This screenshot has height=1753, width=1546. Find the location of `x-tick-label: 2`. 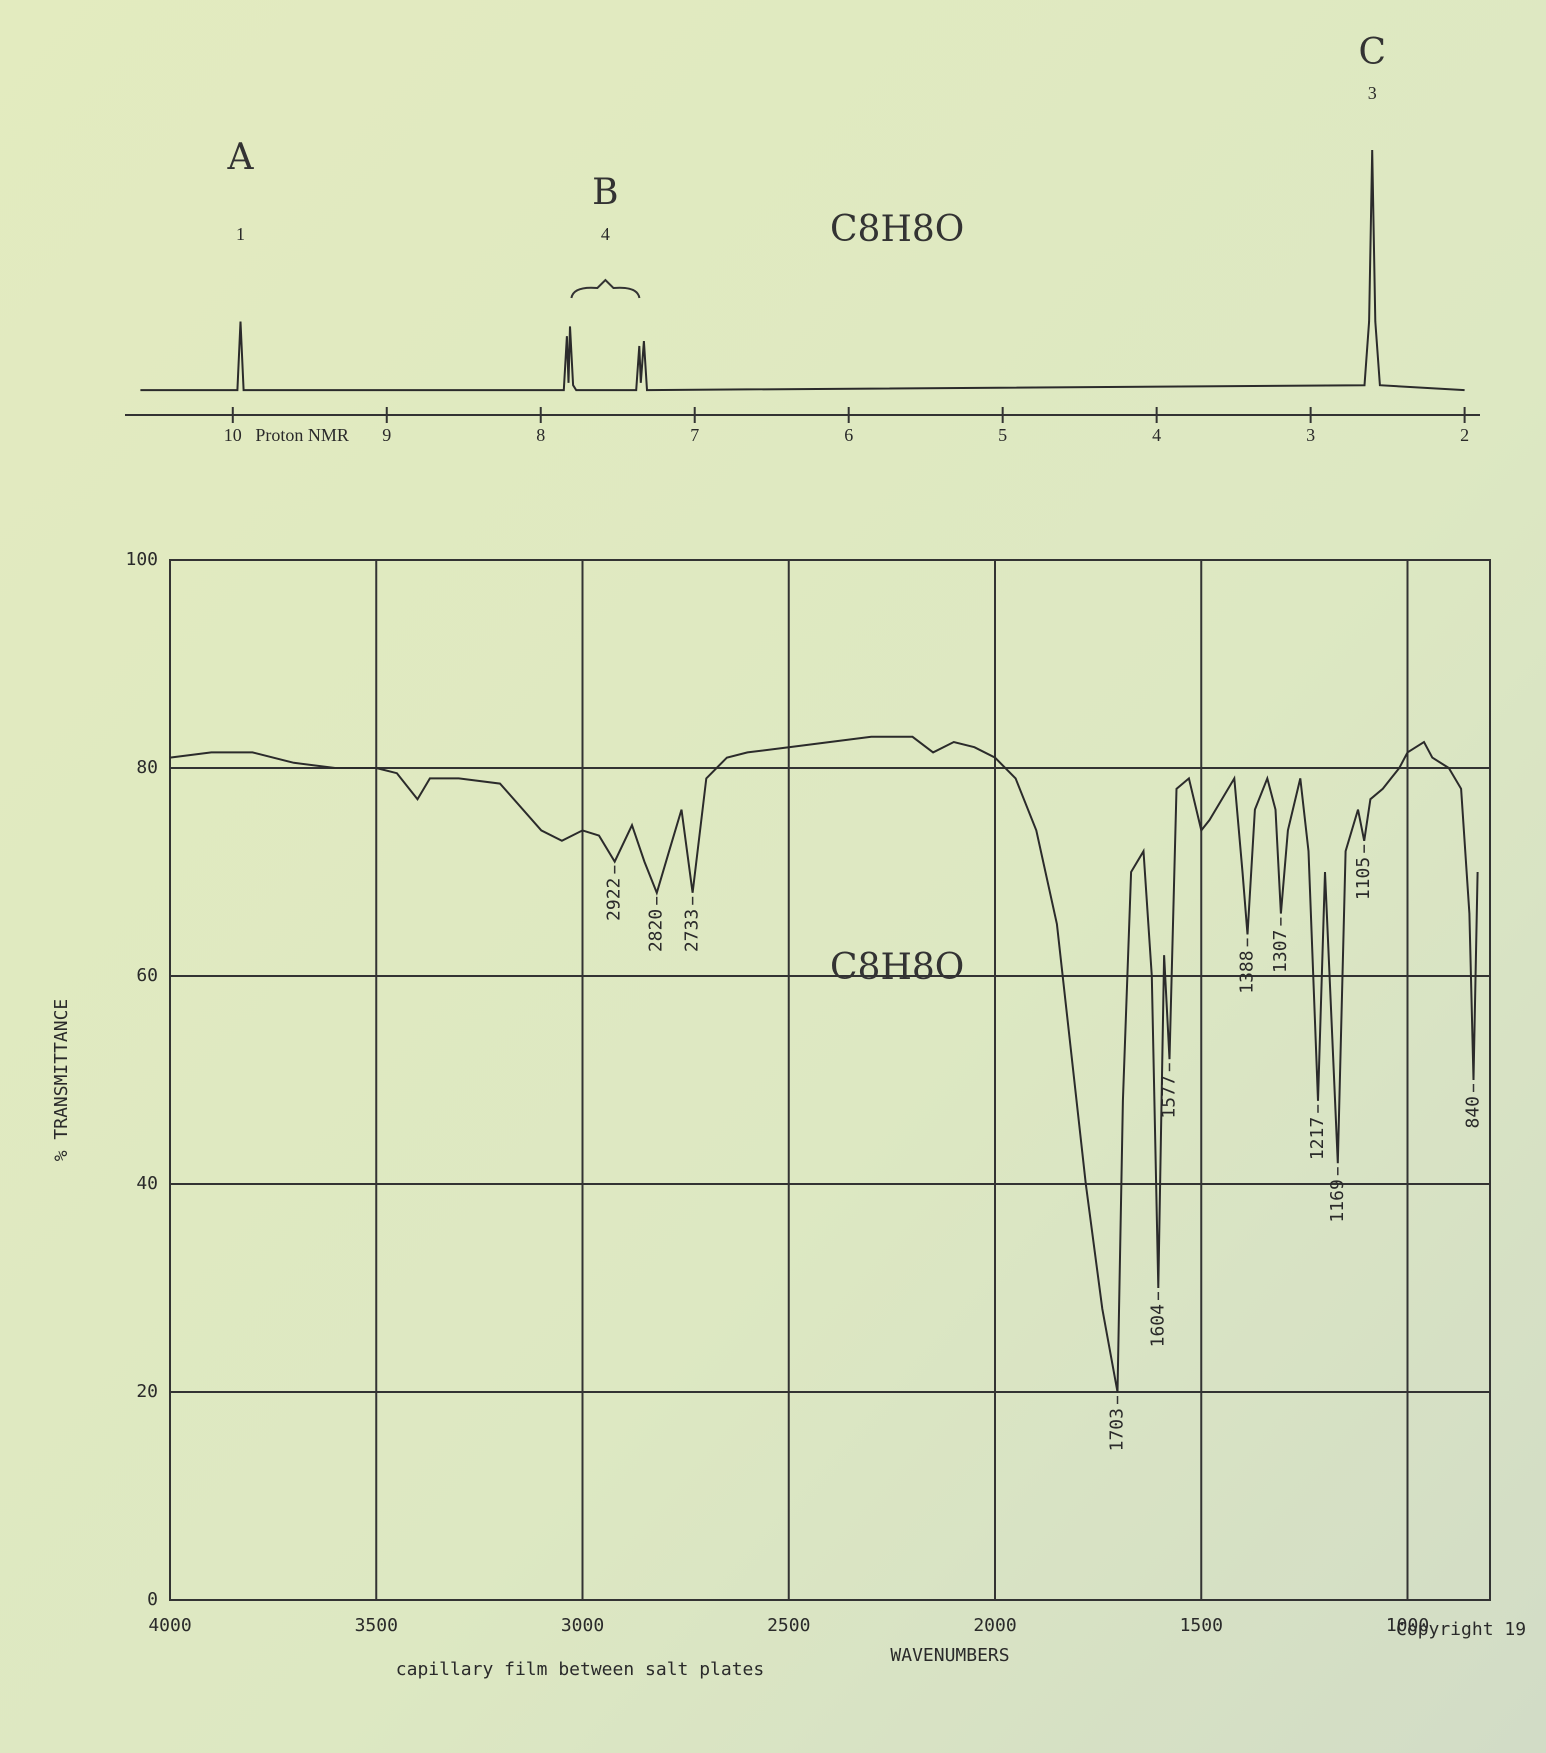

x-tick-label: 2 is located at coordinates (1464, 435).